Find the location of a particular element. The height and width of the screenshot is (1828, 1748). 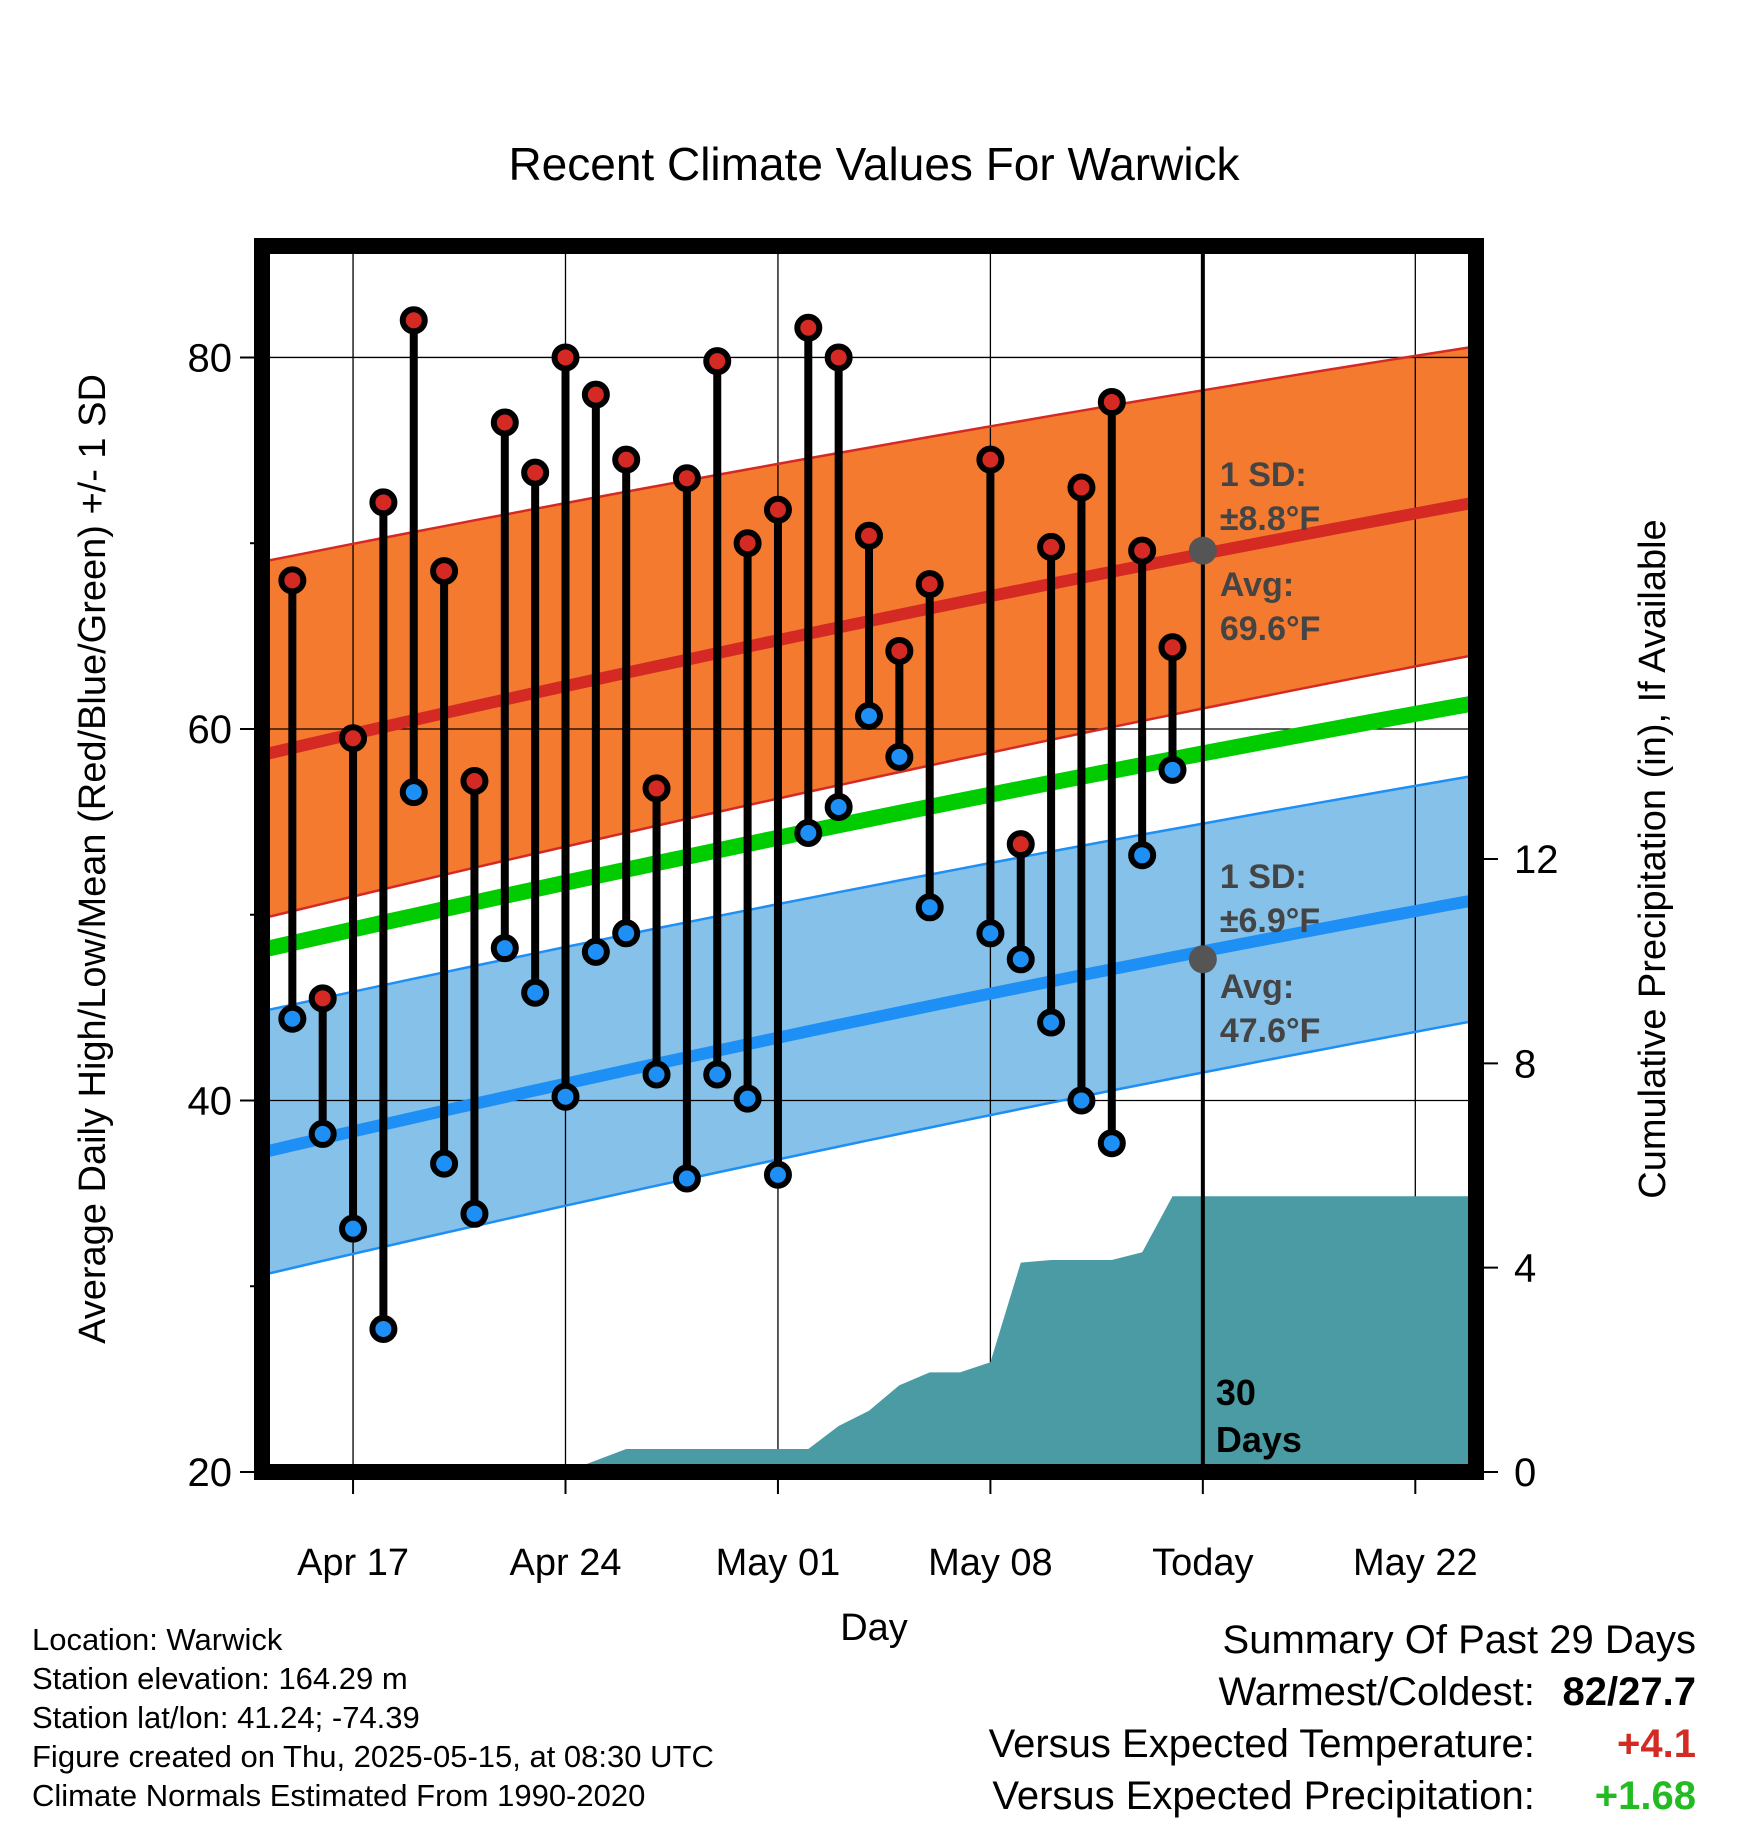

mean-line is located at coordinates (869, 826).